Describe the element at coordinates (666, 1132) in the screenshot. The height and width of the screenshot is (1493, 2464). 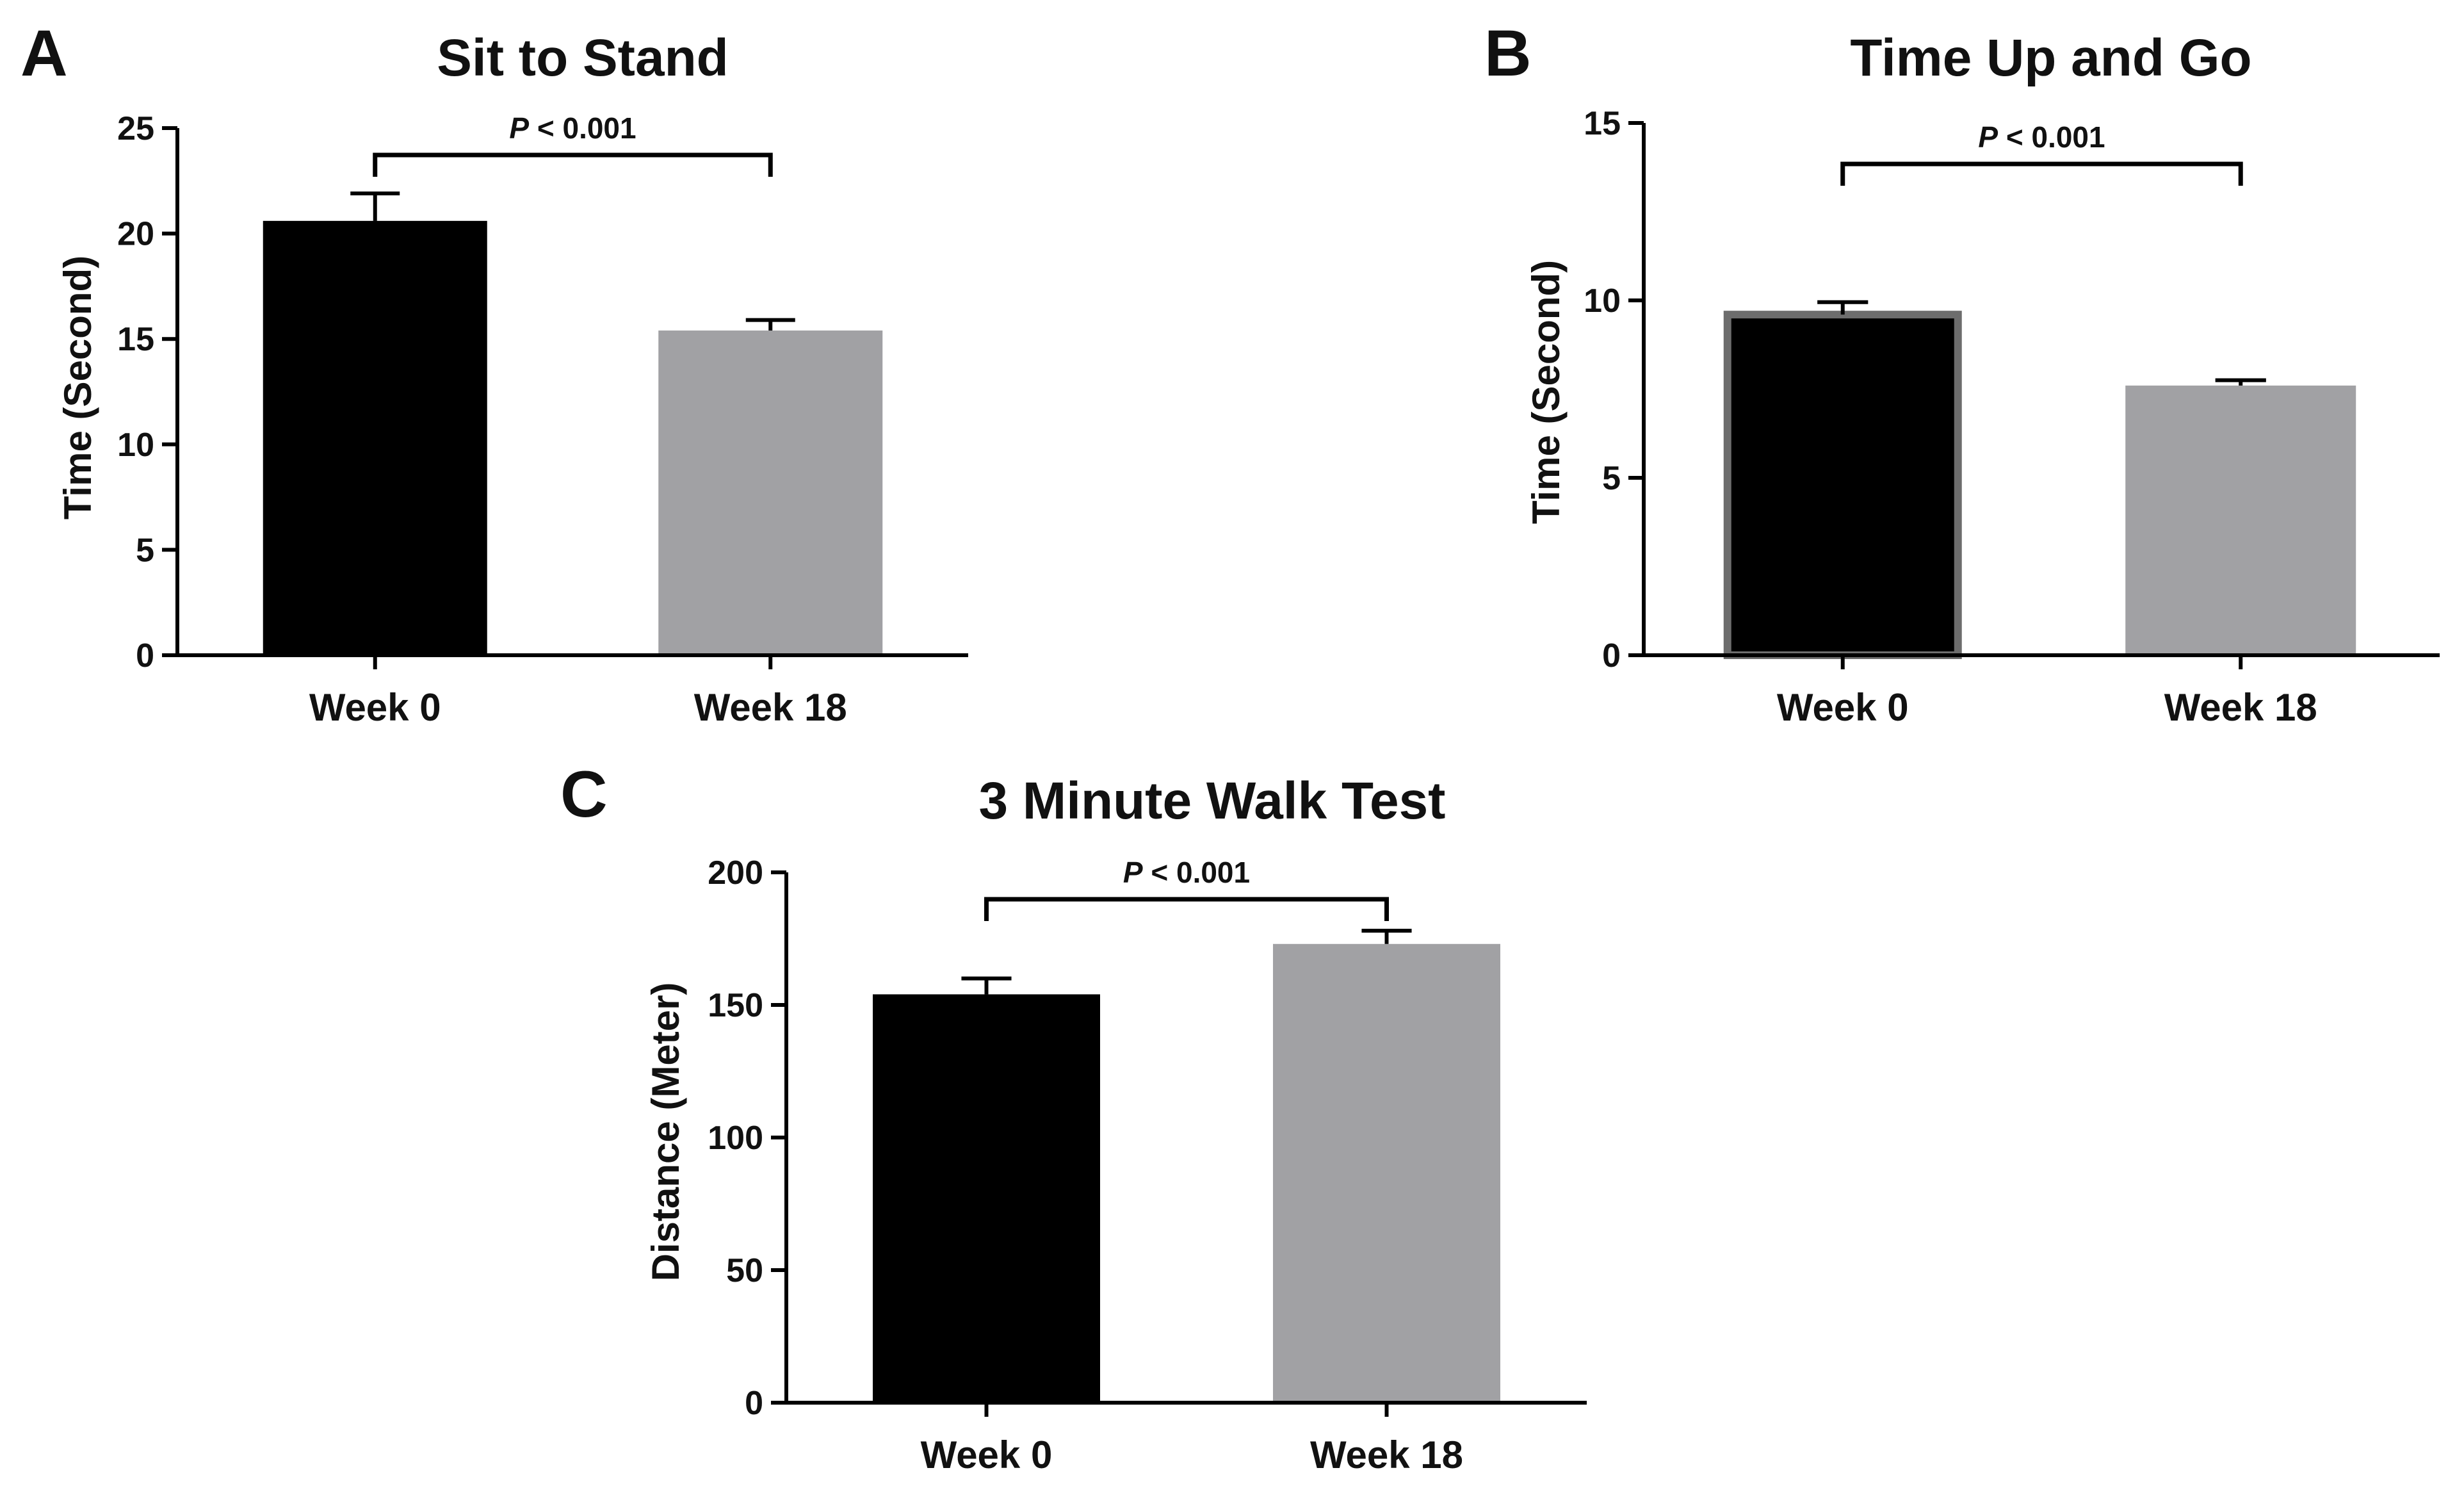
I see `y-axis-label: Distance (Meter)` at that location.